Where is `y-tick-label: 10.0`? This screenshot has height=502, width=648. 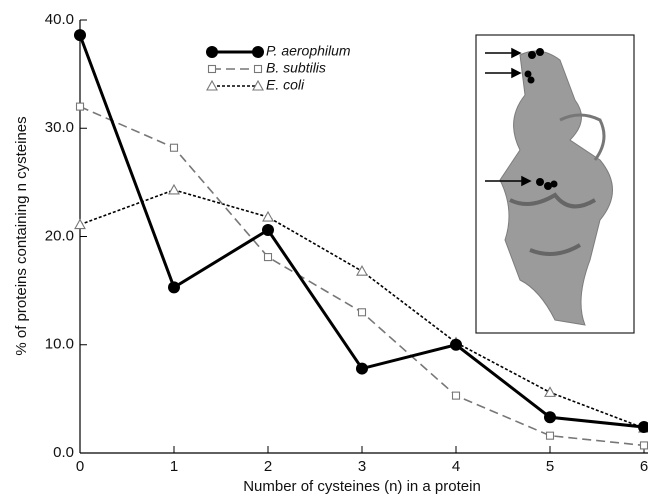 y-tick-label: 10.0 is located at coordinates (59, 344).